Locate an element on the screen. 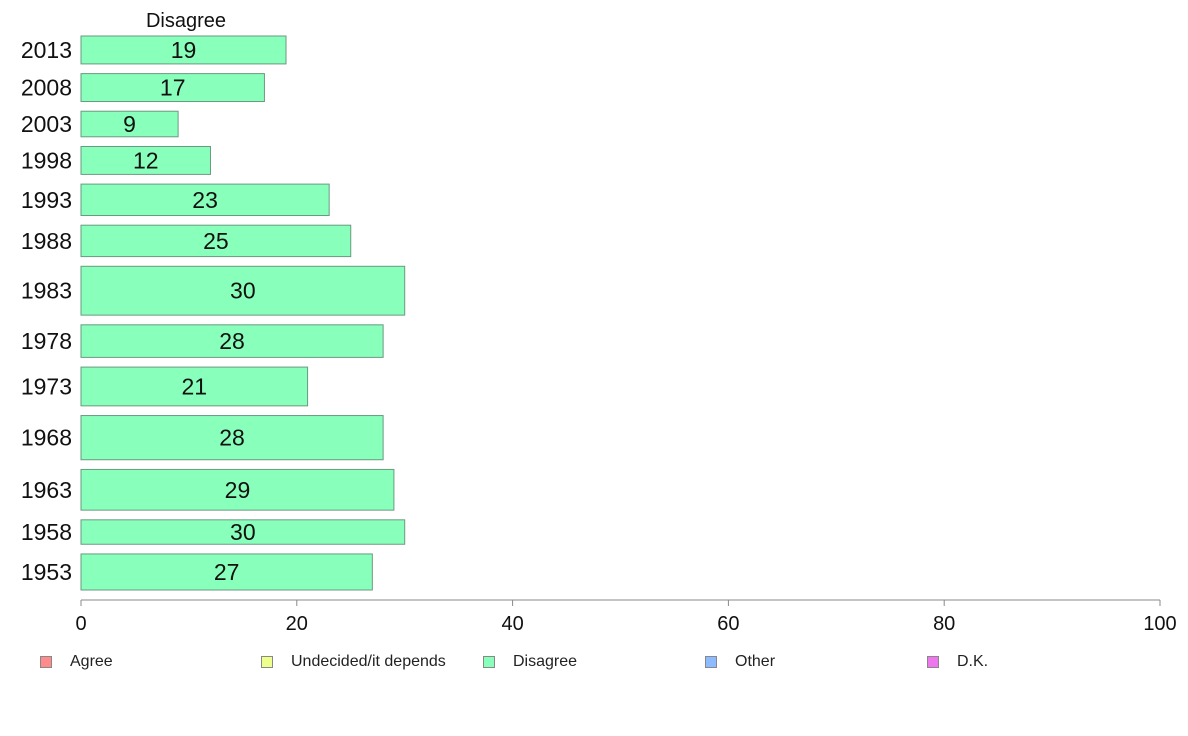 This screenshot has height=736, width=1188. category-label-1983: 1983 is located at coordinates (46, 291).